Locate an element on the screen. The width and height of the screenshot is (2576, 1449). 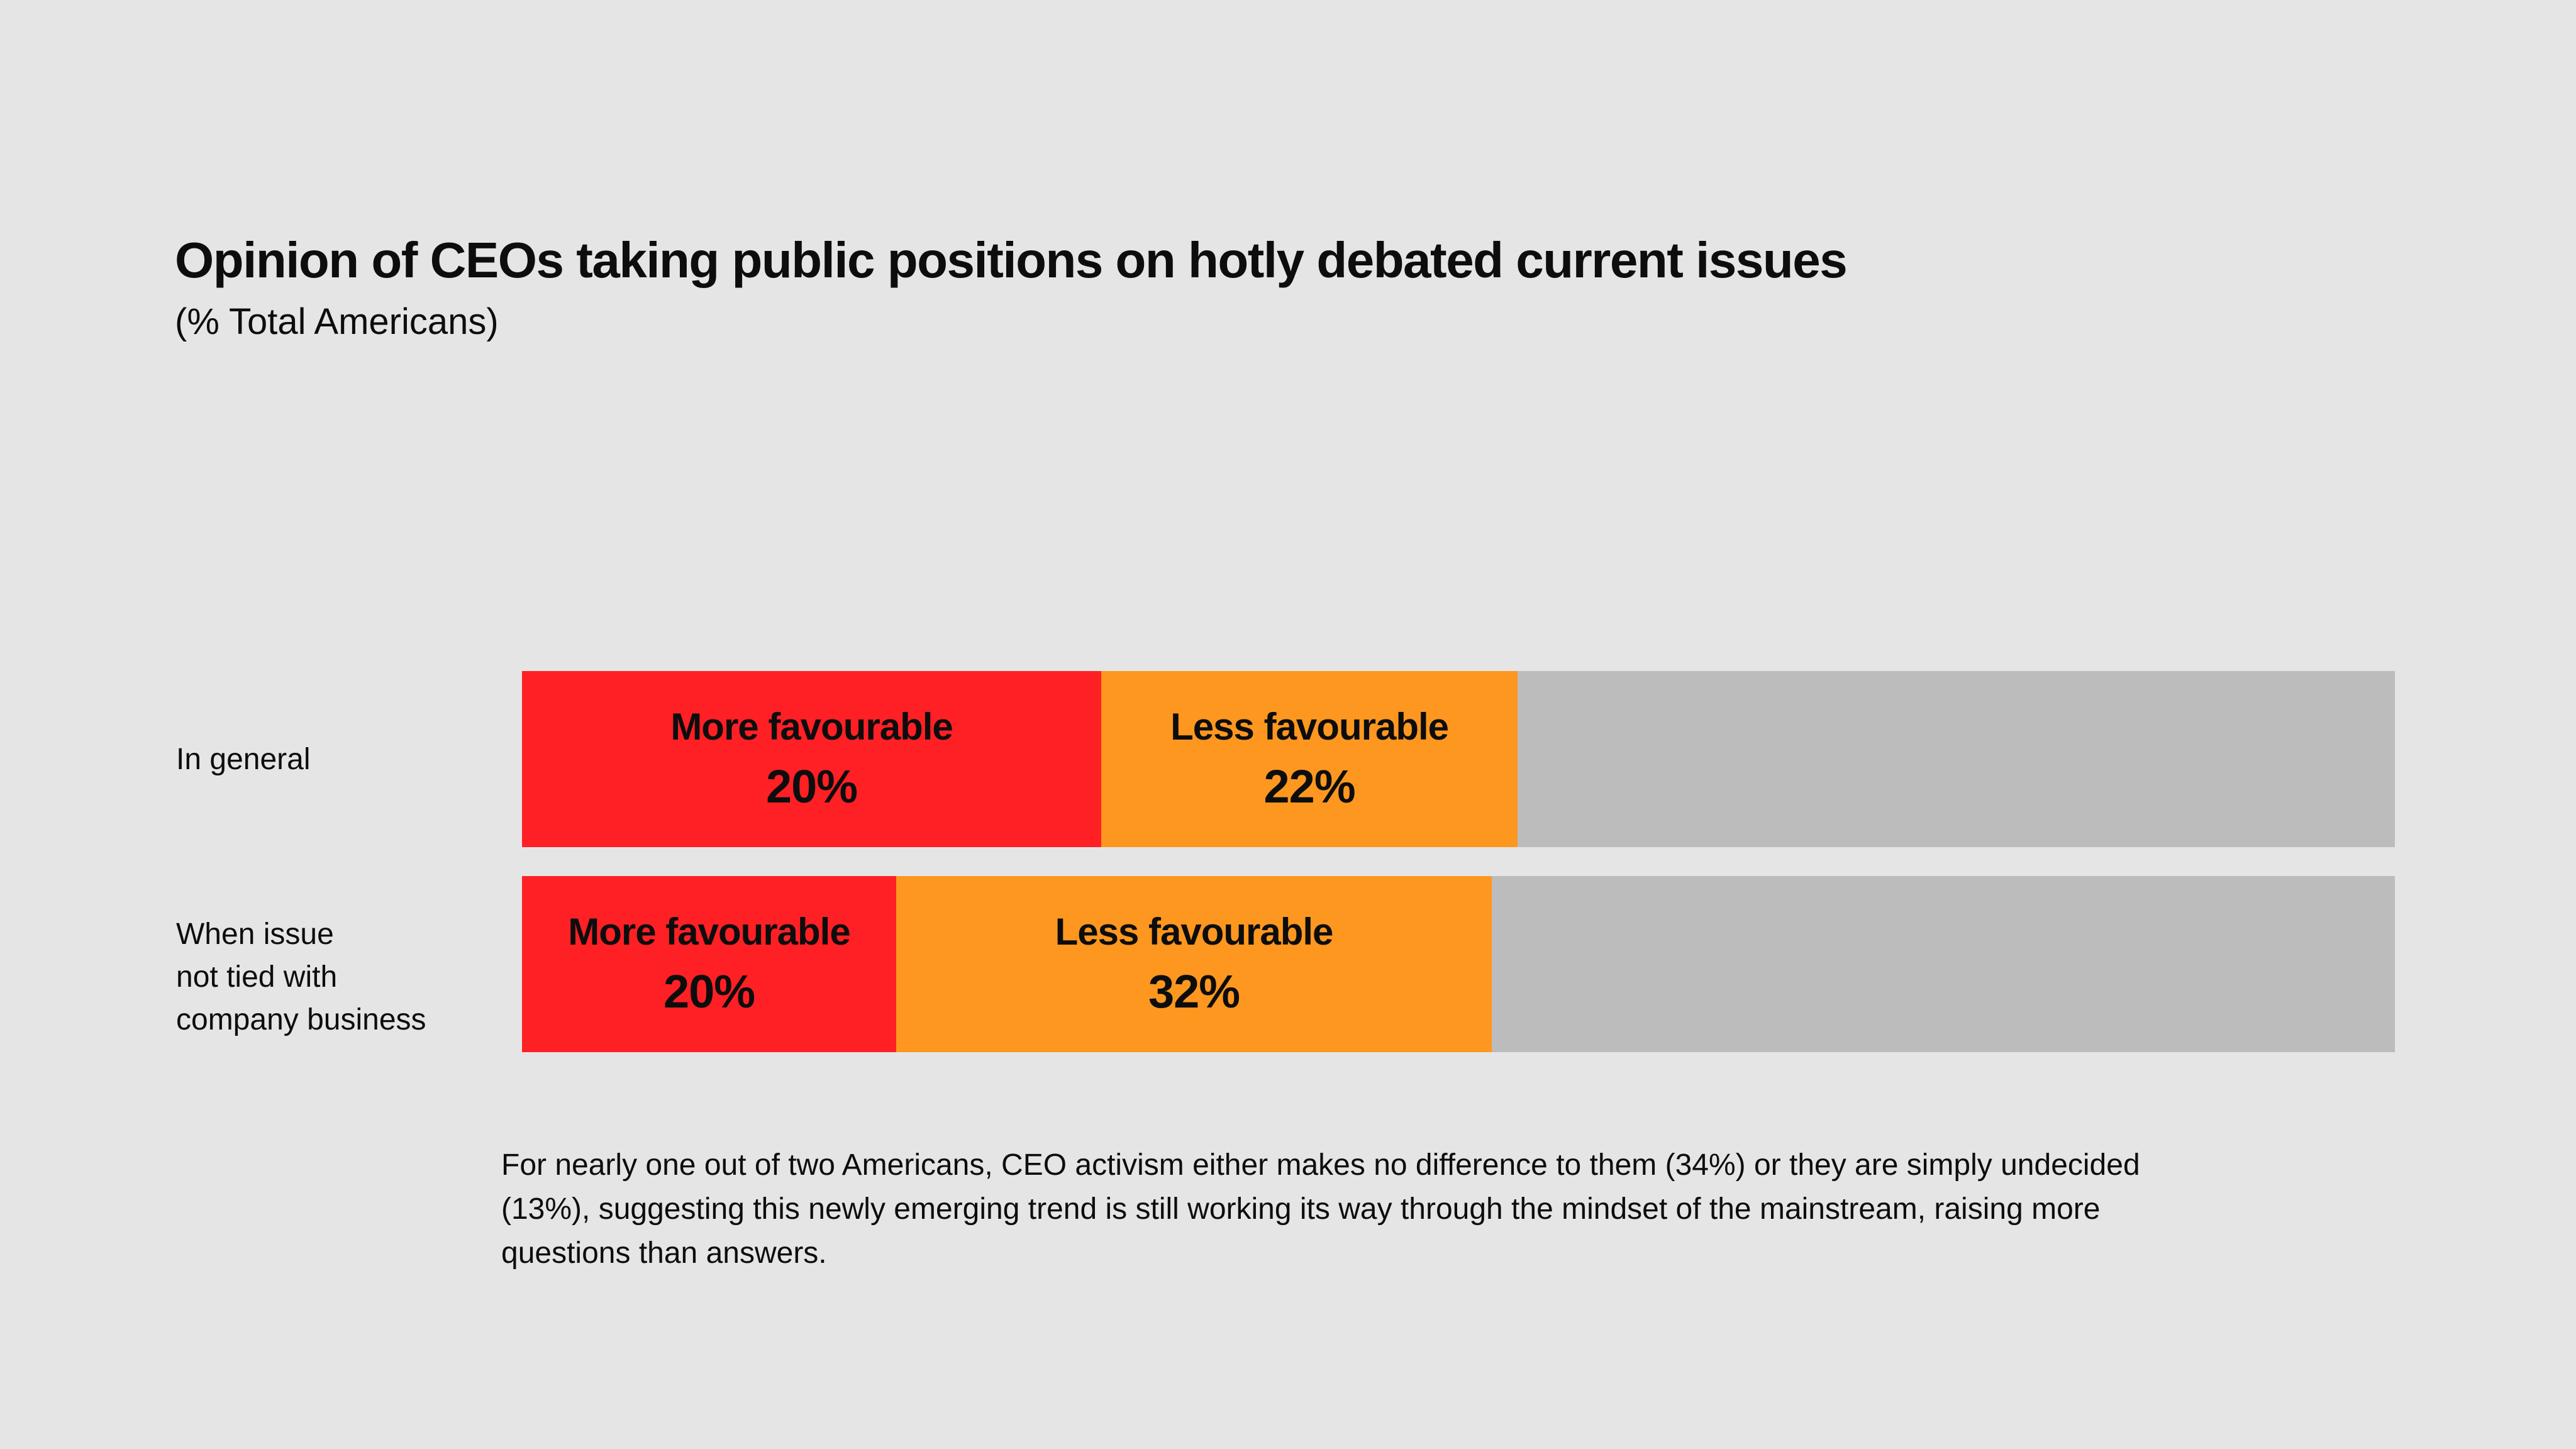
category-label-line: When issue is located at coordinates (255, 934).